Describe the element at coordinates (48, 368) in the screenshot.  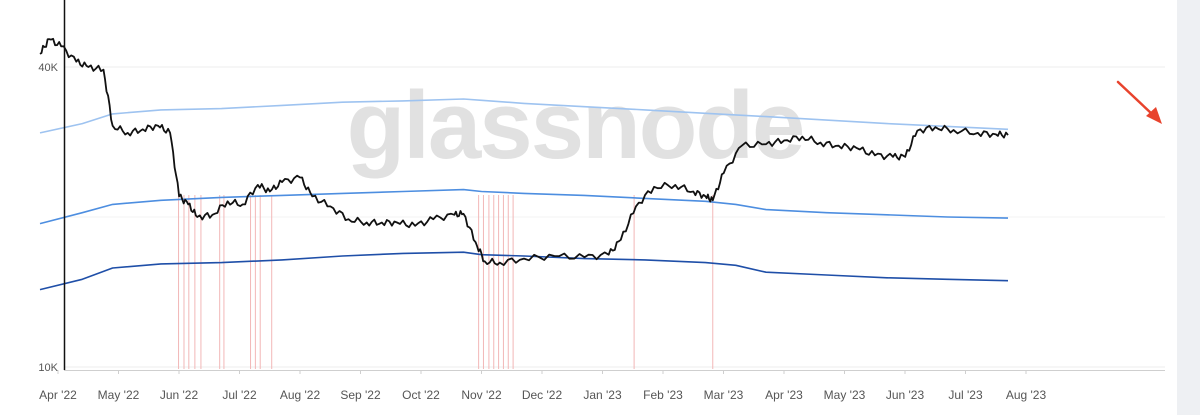
I see `y-tick-label: 10K` at that location.